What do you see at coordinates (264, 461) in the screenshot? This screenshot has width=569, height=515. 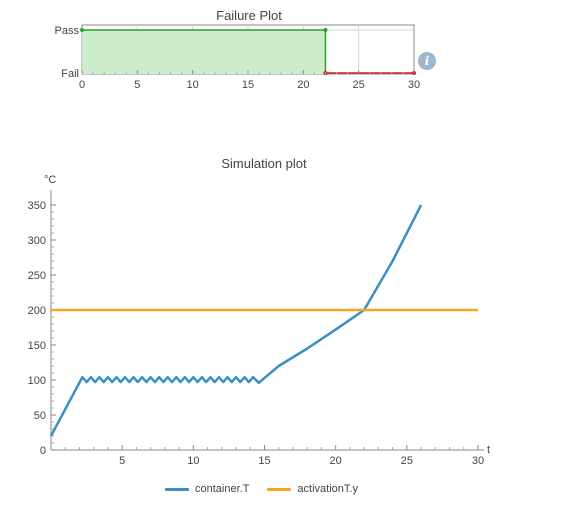 I see `x-tick-label: 15` at bounding box center [264, 461].